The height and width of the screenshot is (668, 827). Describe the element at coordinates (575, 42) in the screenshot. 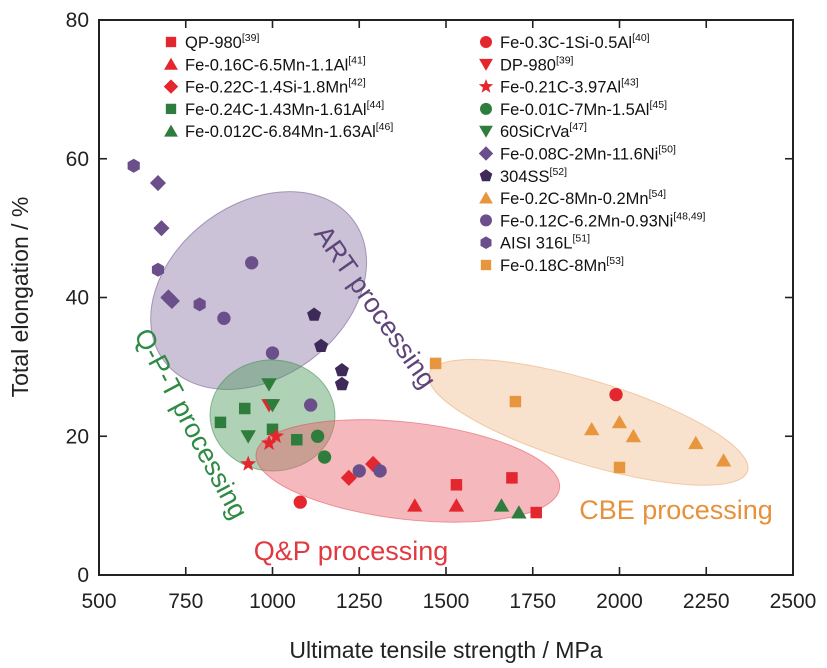

I see `legend-label-fe-0-3c-1si-0-5al: Fe-0.3C-1Si-0.5Al[40]` at that location.